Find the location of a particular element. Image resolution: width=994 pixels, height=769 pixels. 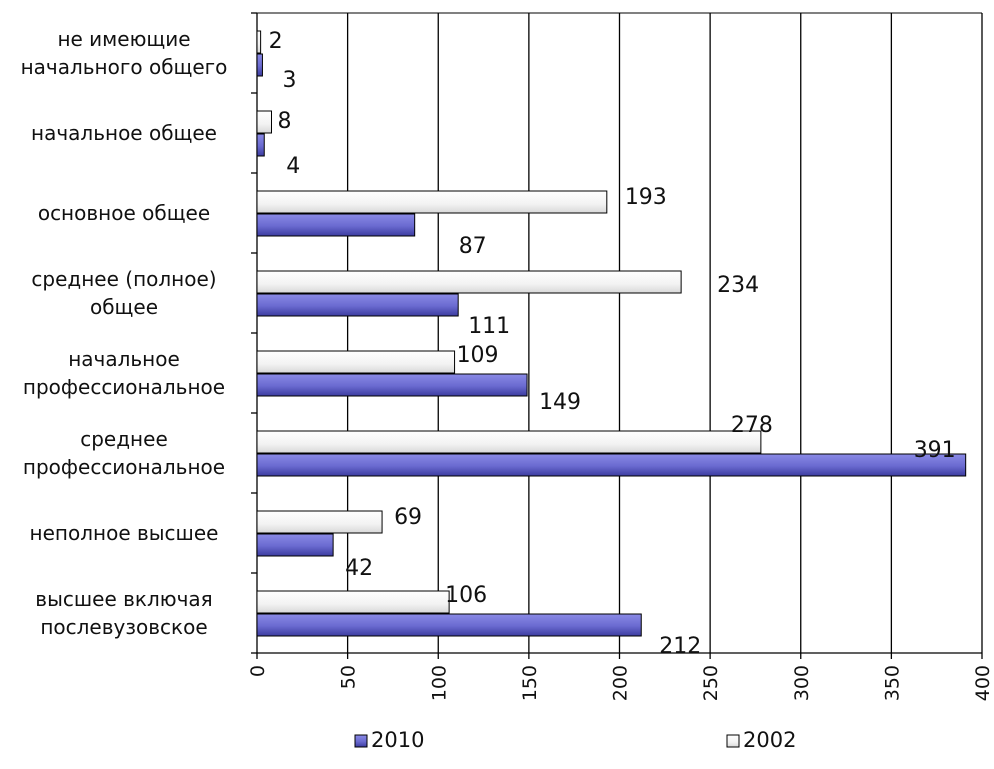

value-label-2002-5: 278 is located at coordinates (752, 425).